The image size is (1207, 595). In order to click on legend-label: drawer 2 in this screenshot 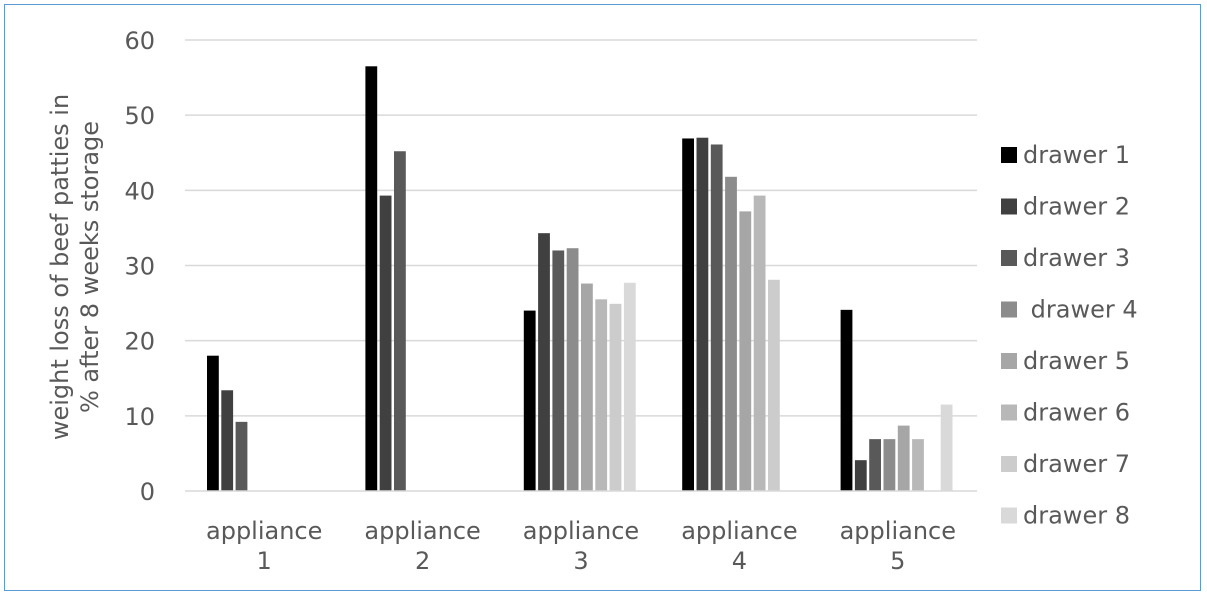, I will do `click(1076, 207)`.